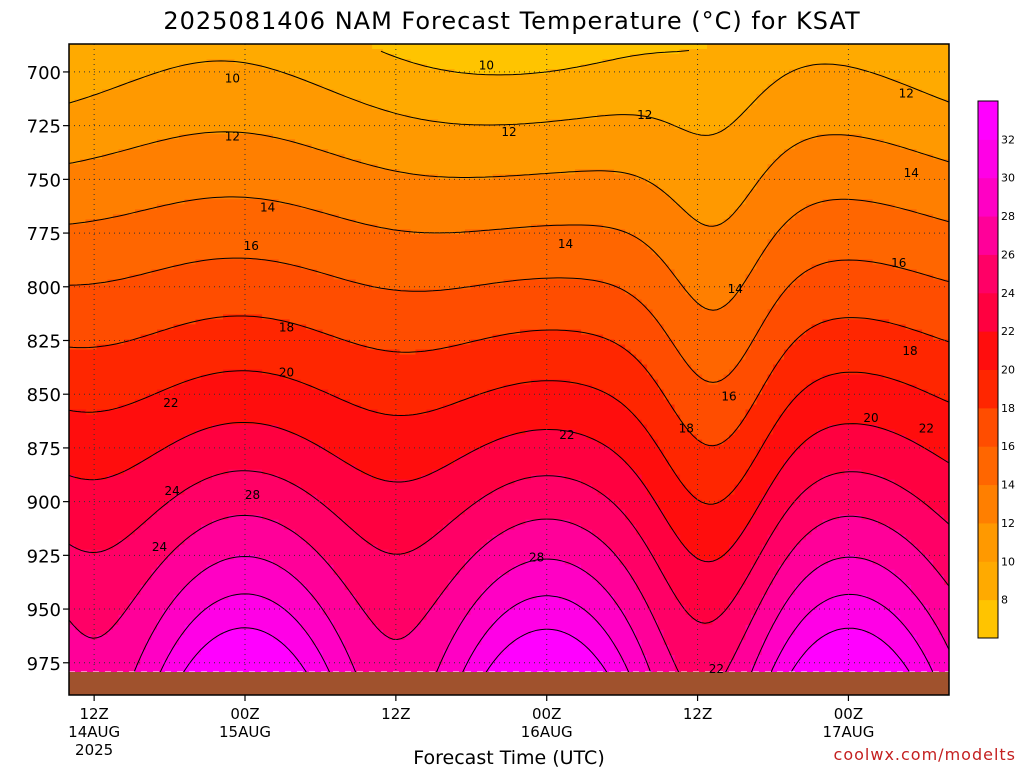 This screenshot has width=1024, height=768. What do you see at coordinates (44, 610) in the screenshot?
I see `y-tick-label-950: 950` at bounding box center [44, 610].